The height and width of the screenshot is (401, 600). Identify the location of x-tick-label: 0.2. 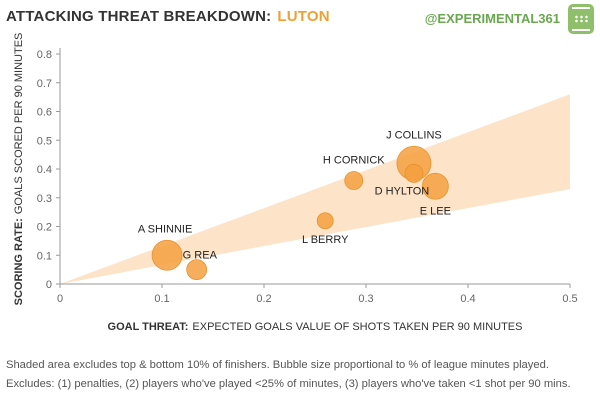
(263, 299).